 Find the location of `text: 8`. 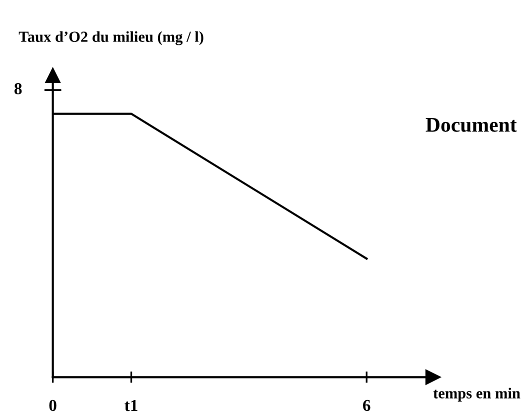

text: 8 is located at coordinates (18, 88).